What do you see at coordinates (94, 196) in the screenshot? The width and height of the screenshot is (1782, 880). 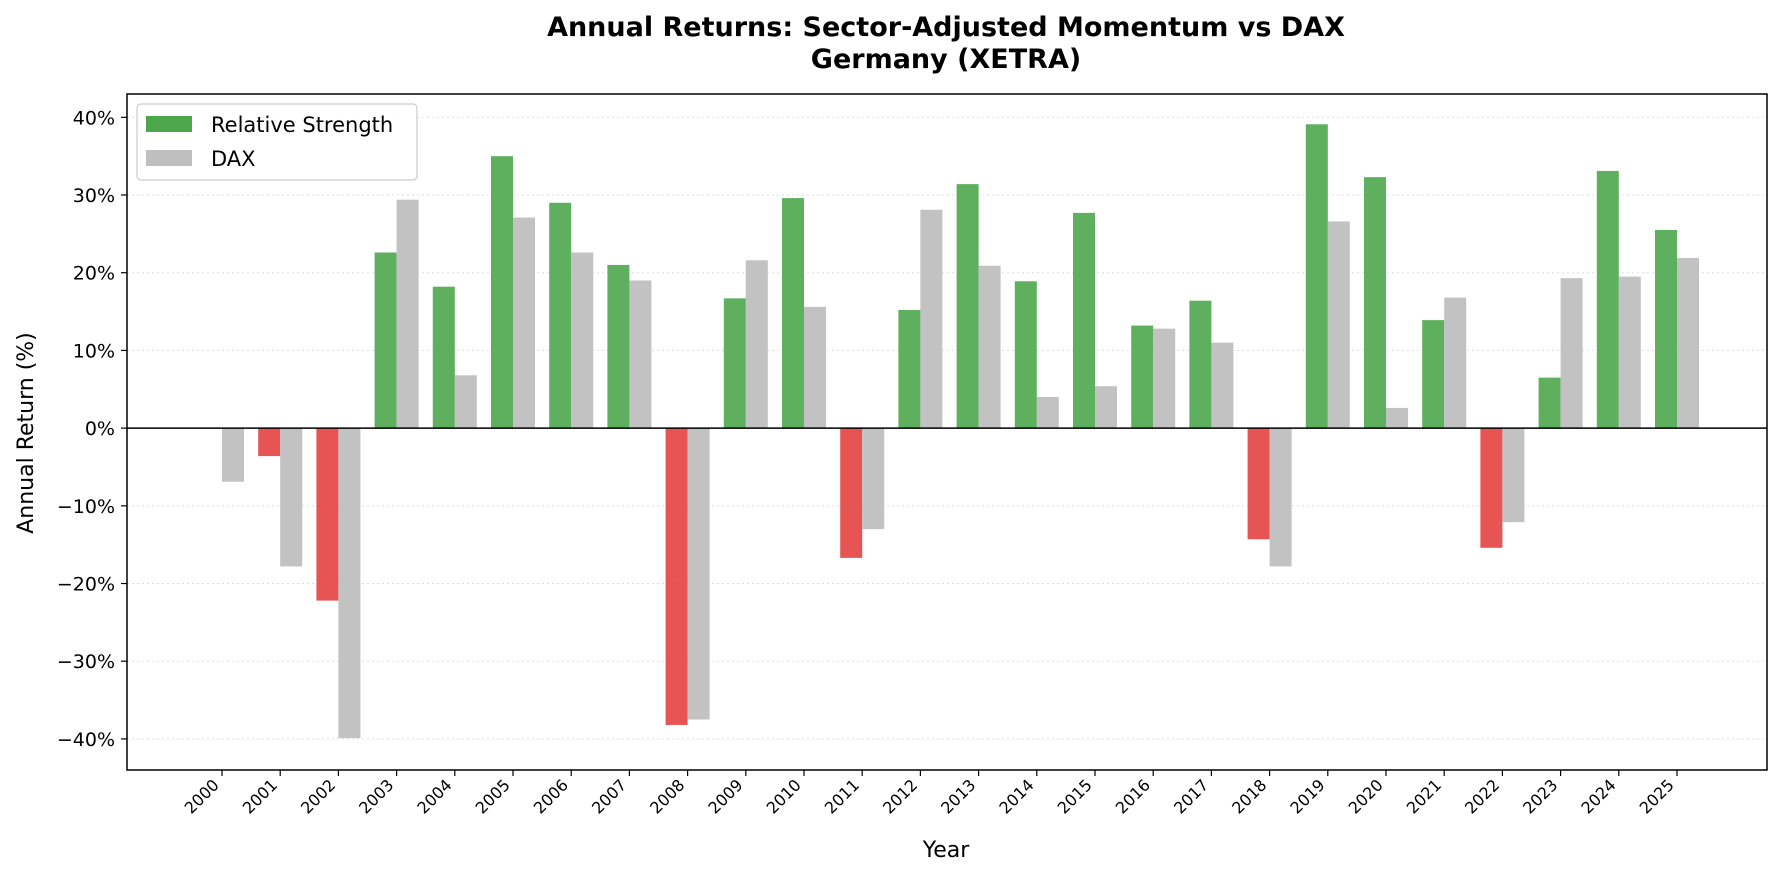 I see `y-tick-label: 30%` at bounding box center [94, 196].